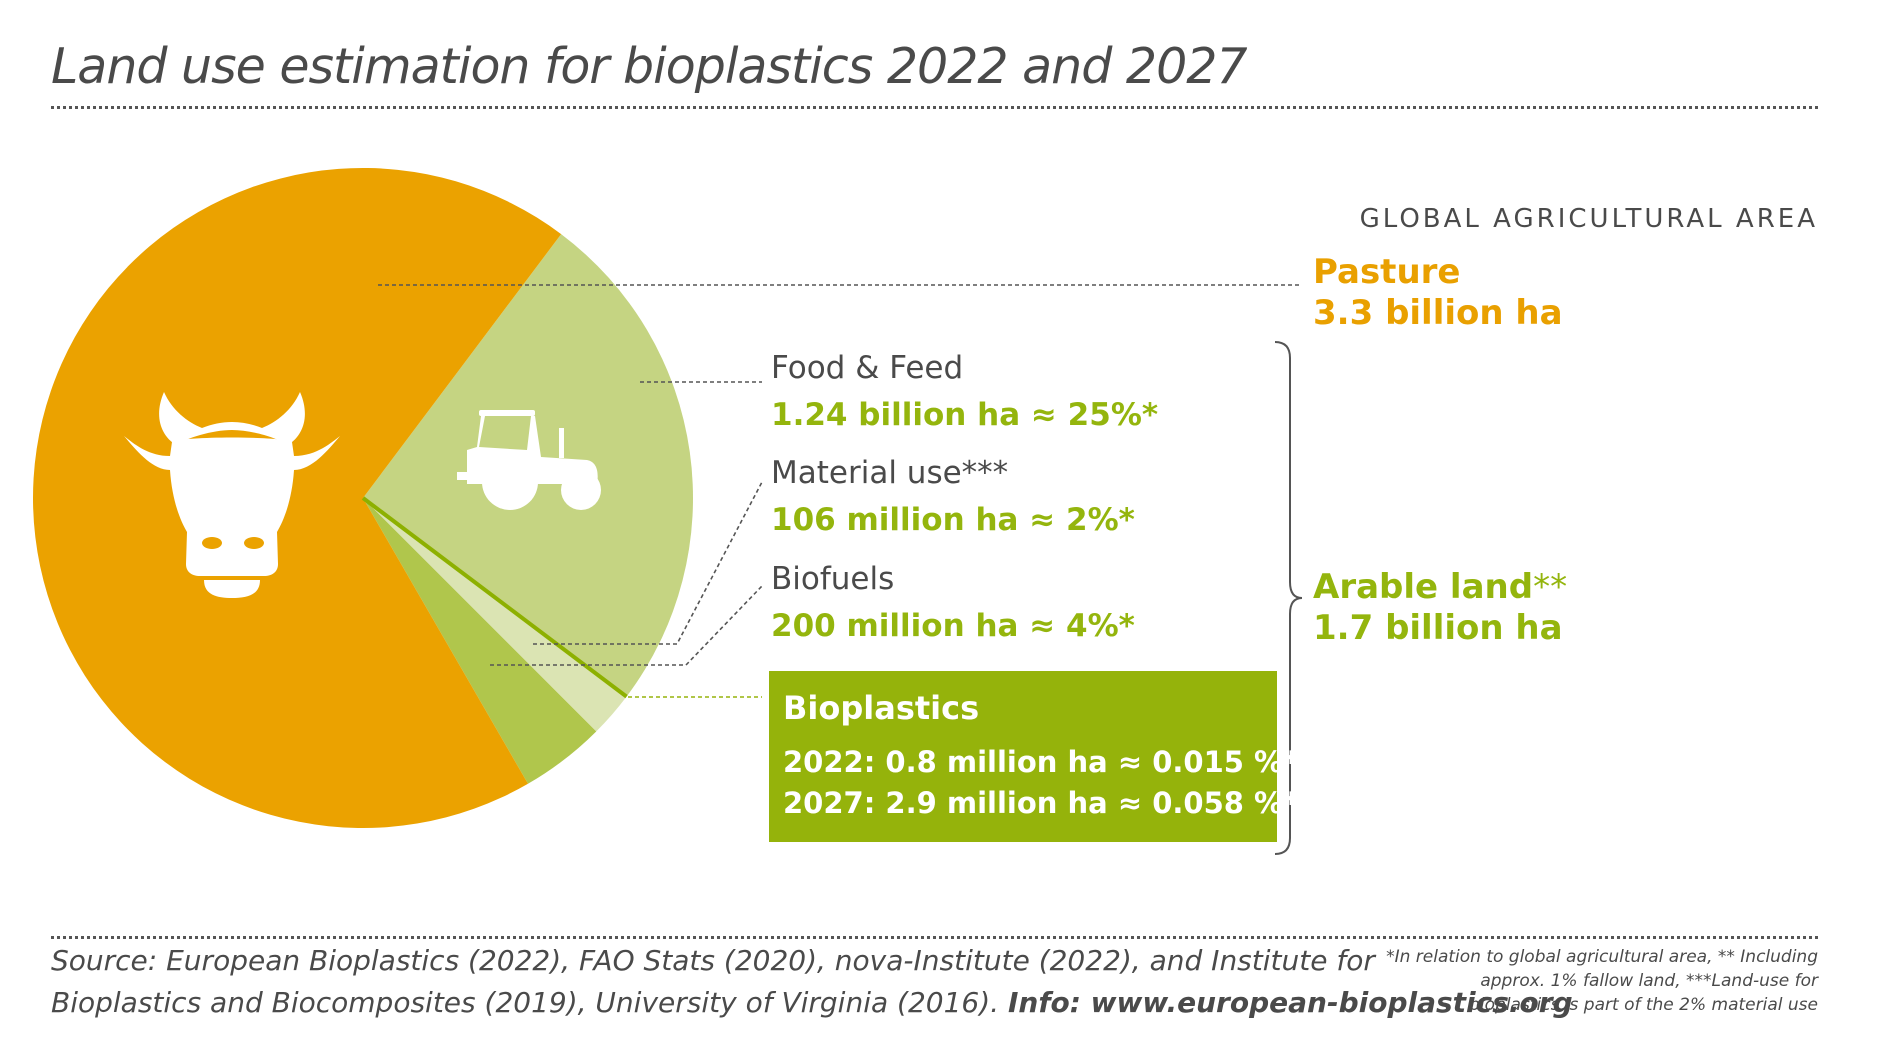 The height and width of the screenshot is (1045, 1890). What do you see at coordinates (934, 937) in the screenshot?
I see `footer-divider` at bounding box center [934, 937].